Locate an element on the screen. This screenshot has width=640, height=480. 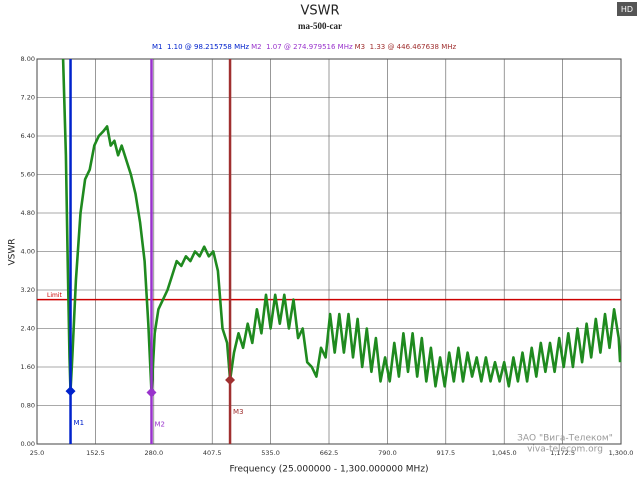
x-tick-label: 662.5 is located at coordinates (329, 453).